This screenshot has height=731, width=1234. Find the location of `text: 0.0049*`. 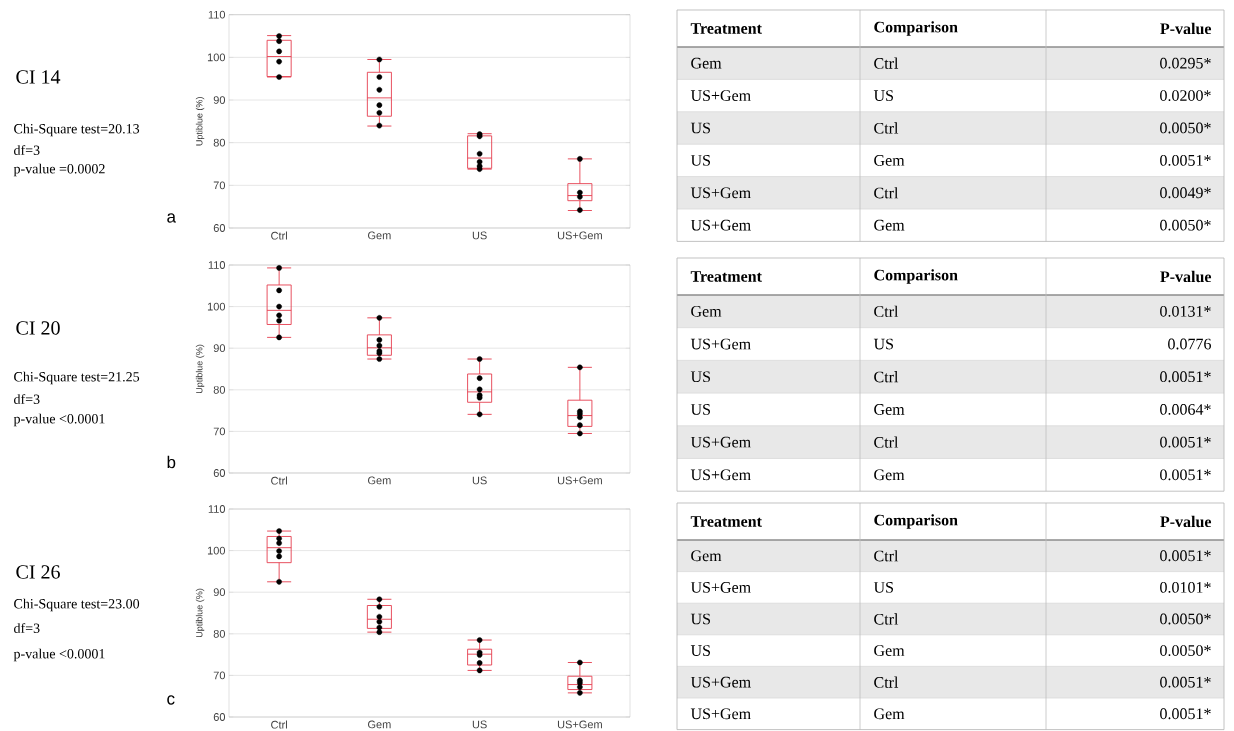

text: 0.0049* is located at coordinates (1185, 193).